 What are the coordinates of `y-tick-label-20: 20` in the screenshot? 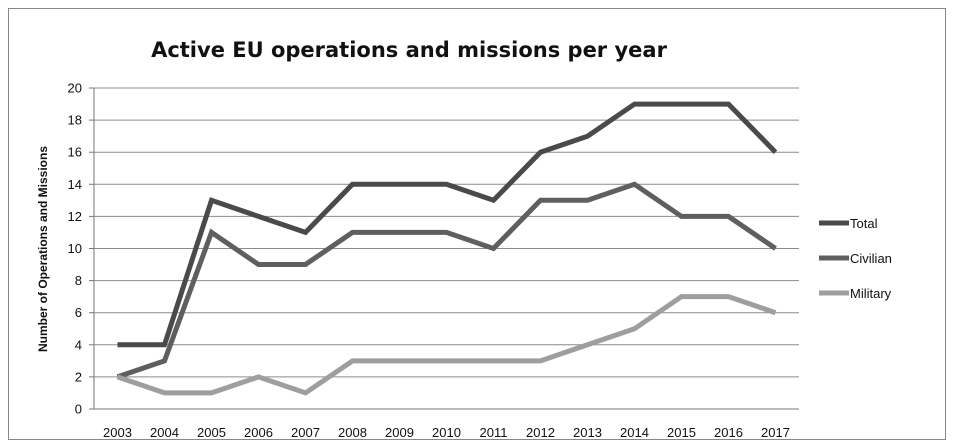 It's located at (75, 88).